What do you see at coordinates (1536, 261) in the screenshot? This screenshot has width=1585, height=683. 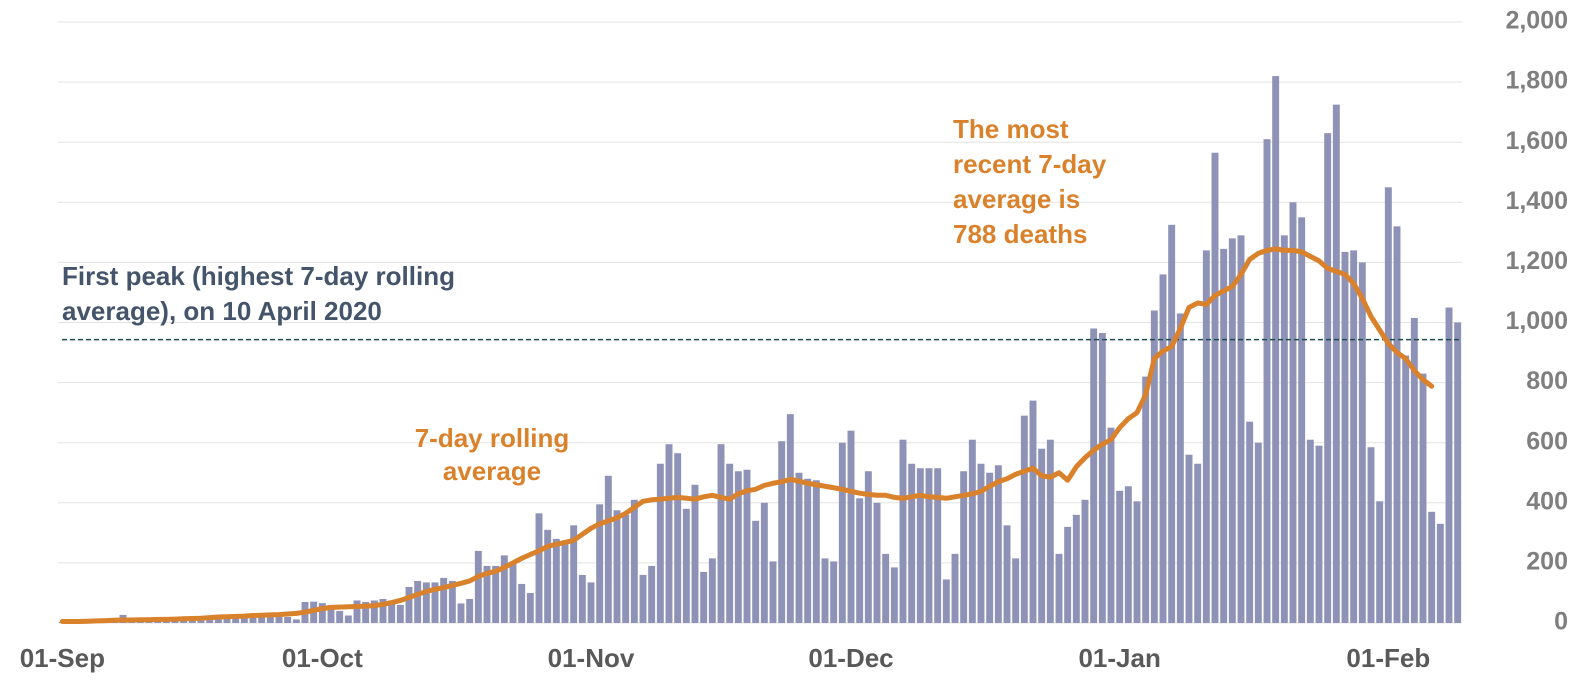 I see `y-tick-label: 1,200` at bounding box center [1536, 261].